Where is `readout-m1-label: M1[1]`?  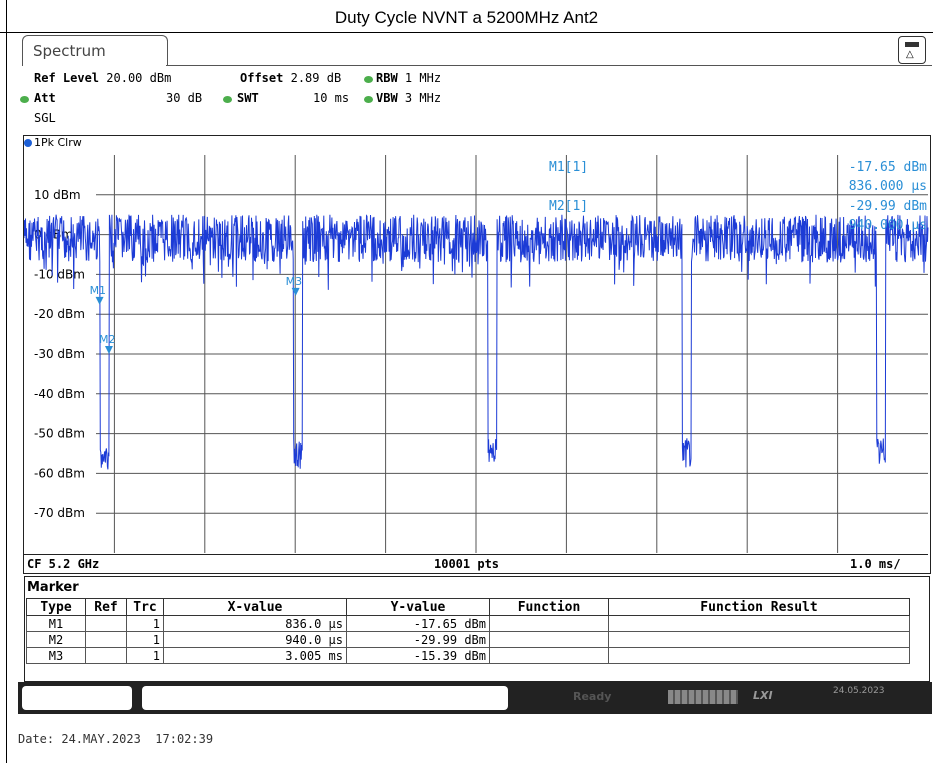
readout-m1-label: M1[1] is located at coordinates (568, 167).